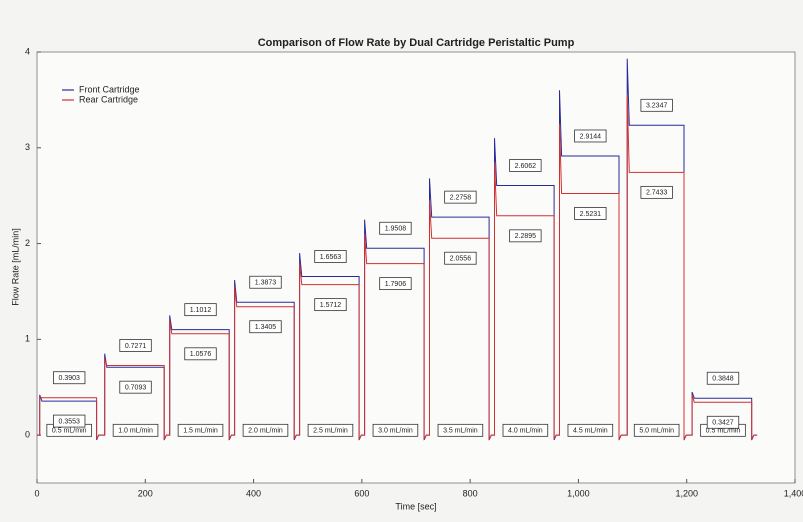 This screenshot has width=803, height=522. I want to click on setpoint-label: 3.5 mL/min, so click(460, 431).